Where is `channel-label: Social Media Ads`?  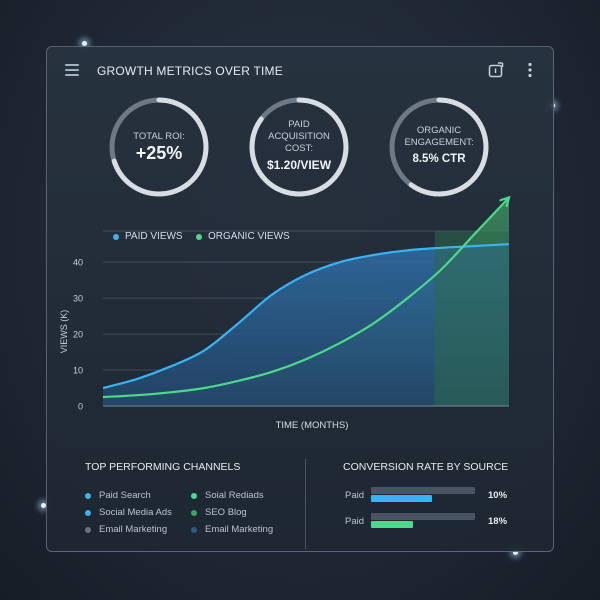 channel-label: Social Media Ads is located at coordinates (135, 512).